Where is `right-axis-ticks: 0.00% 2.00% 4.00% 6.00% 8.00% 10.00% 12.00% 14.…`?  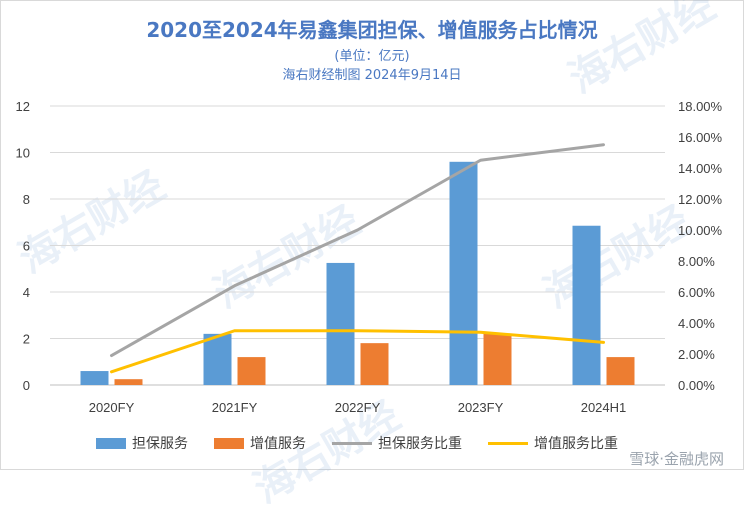
right-axis-ticks: 0.00% 2.00% 4.00% 6.00% 8.00% 10.00% 12.00% 14.… is located at coordinates (700, 246).